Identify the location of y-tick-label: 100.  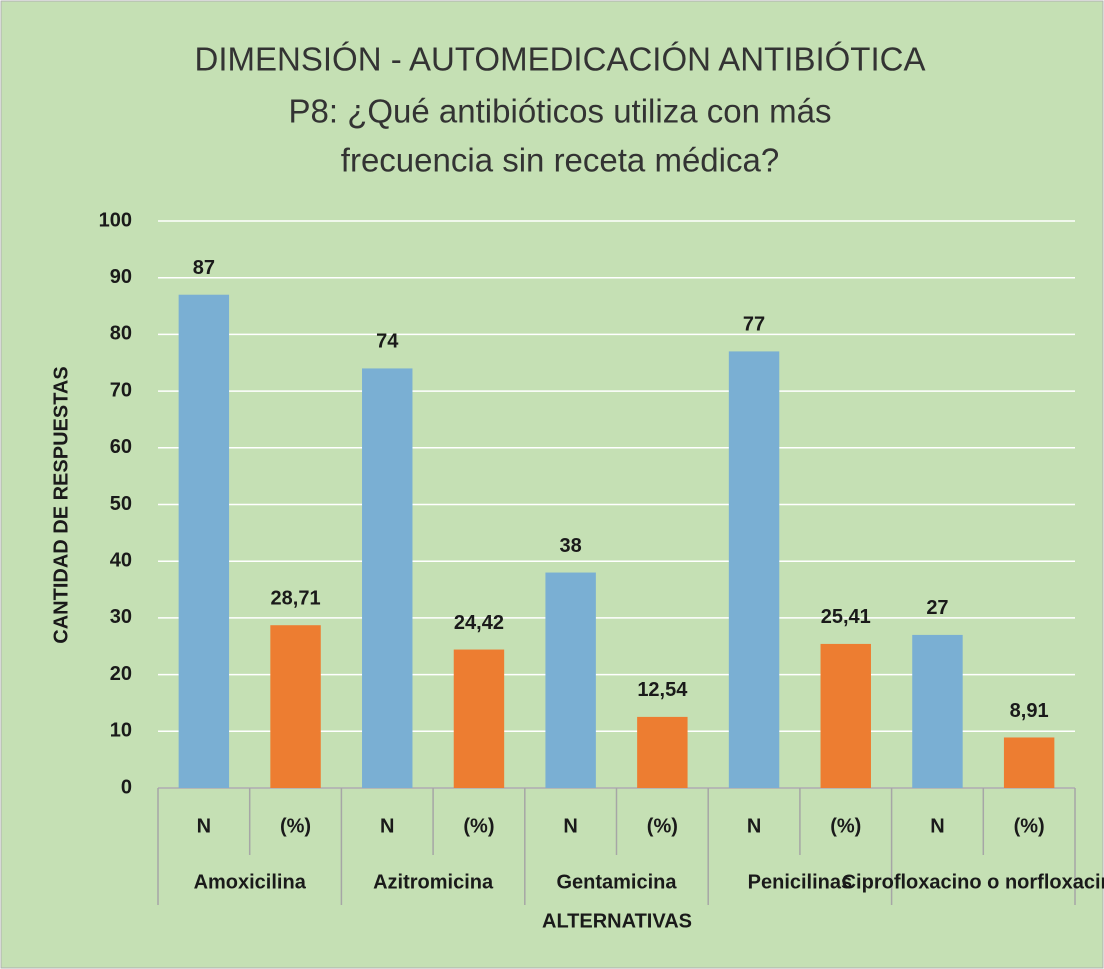
(115, 220).